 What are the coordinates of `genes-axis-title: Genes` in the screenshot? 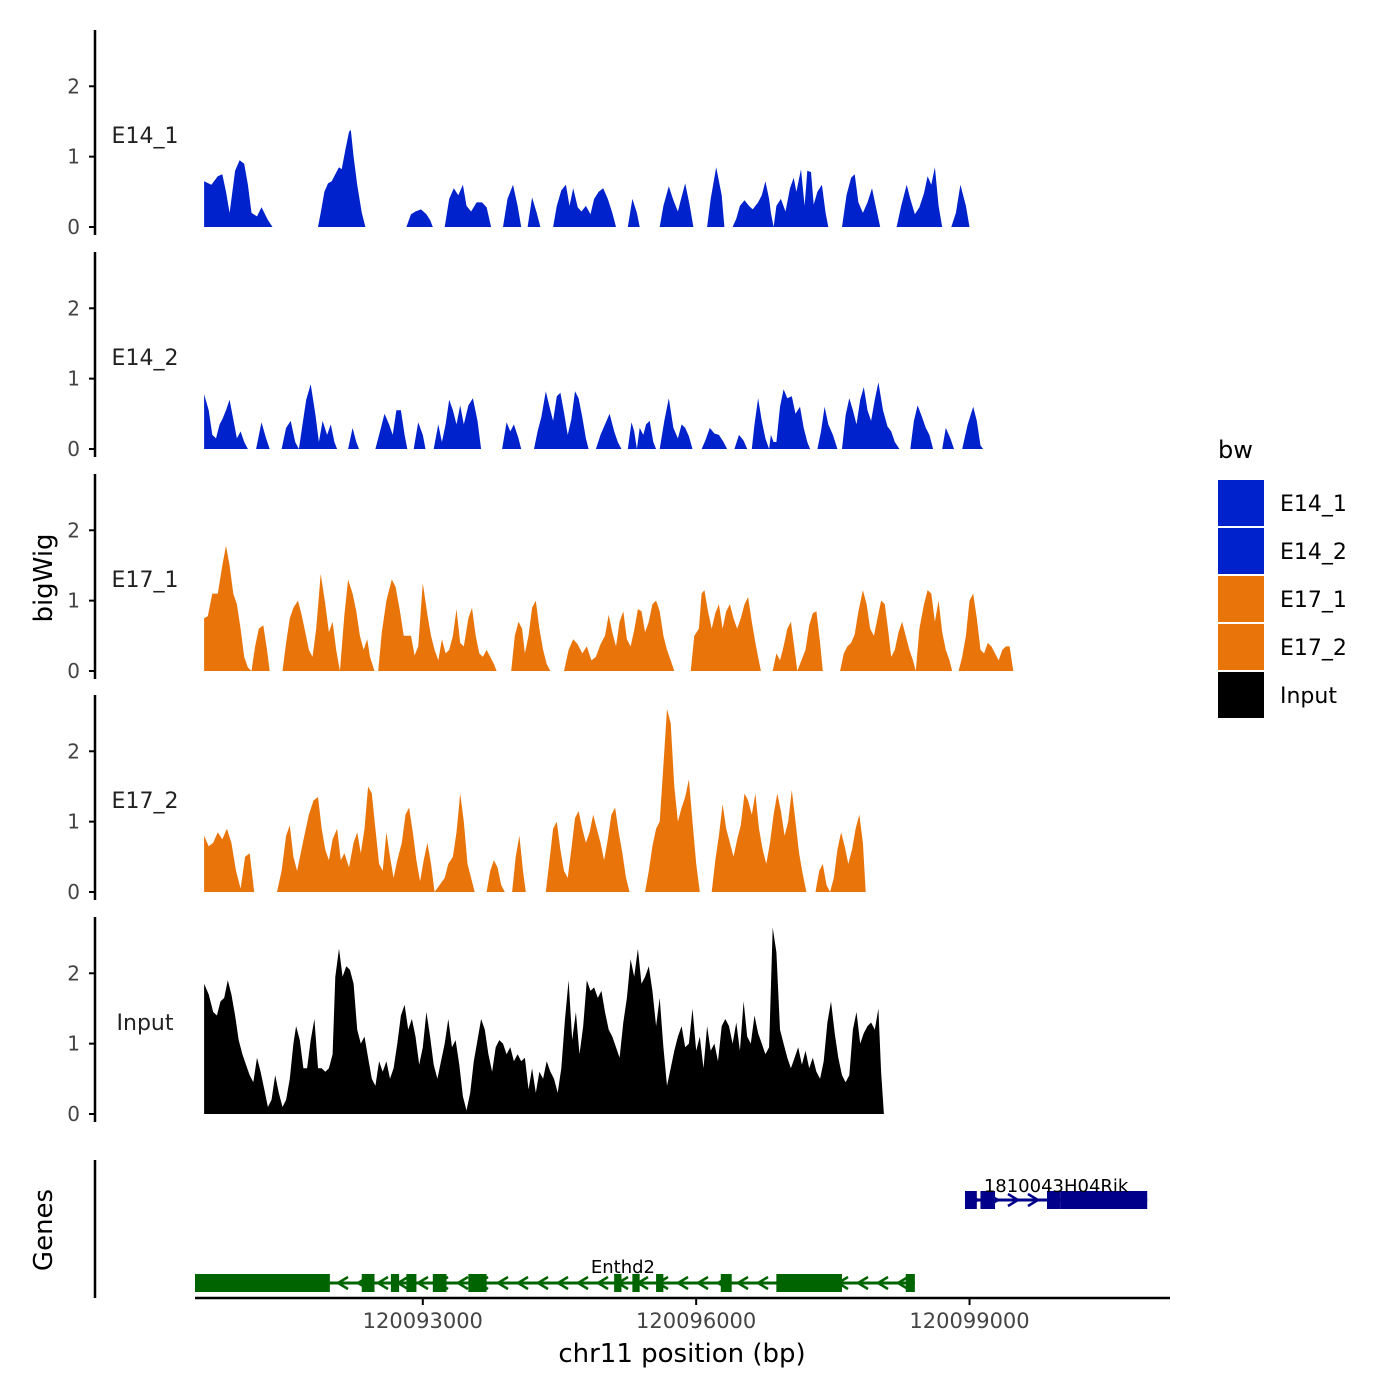 It's located at (44, 1230).